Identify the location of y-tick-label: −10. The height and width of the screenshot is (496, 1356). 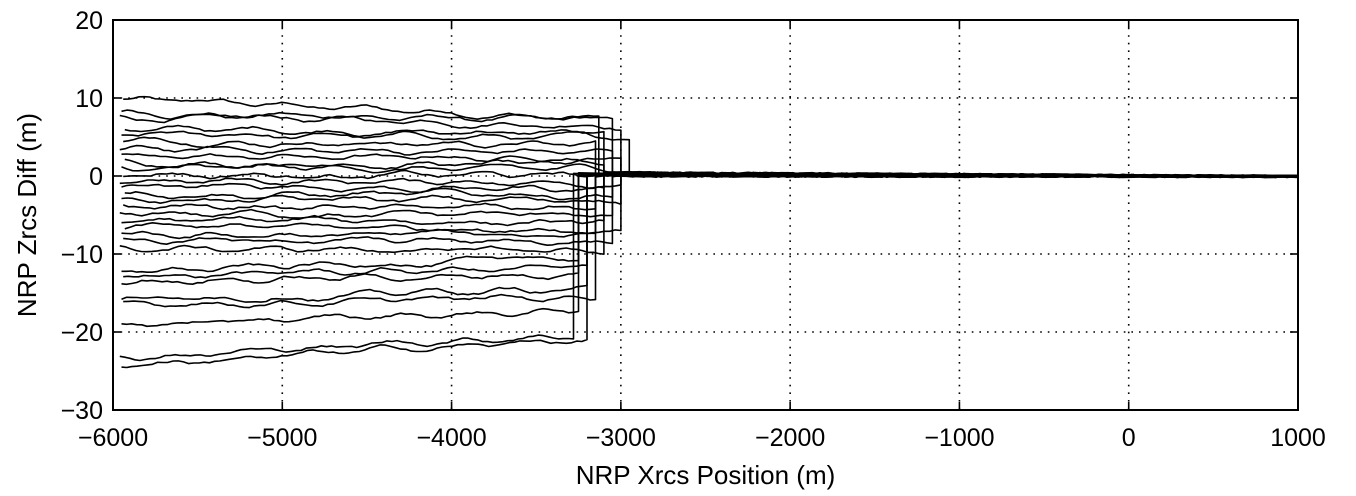
(82, 255).